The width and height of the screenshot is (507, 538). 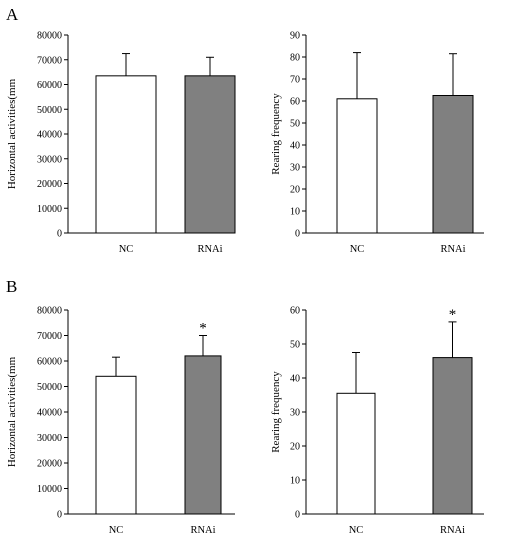 I want to click on chart-0-1-y-tick-label-5: 50, so click(x=295, y=124).